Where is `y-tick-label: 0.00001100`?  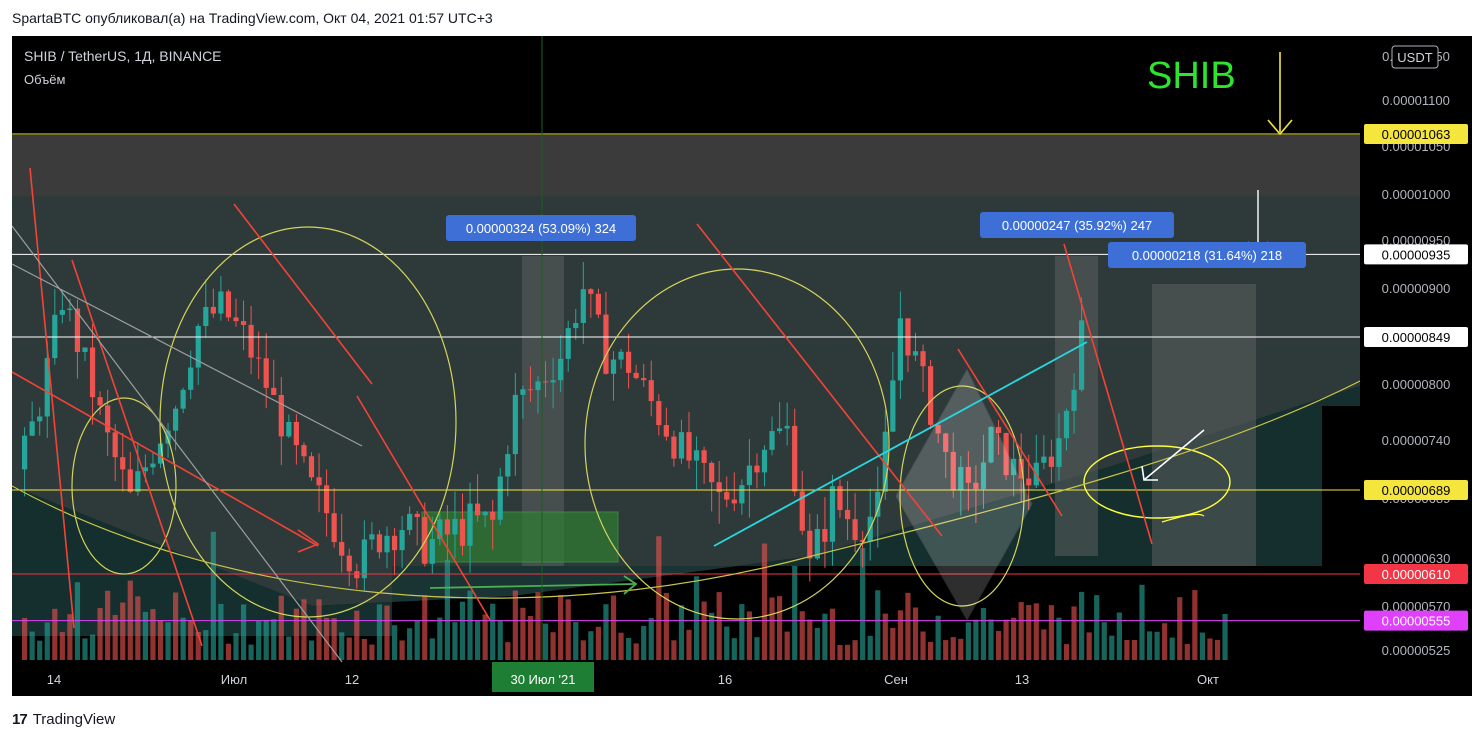
y-tick-label: 0.00001100 is located at coordinates (1416, 100).